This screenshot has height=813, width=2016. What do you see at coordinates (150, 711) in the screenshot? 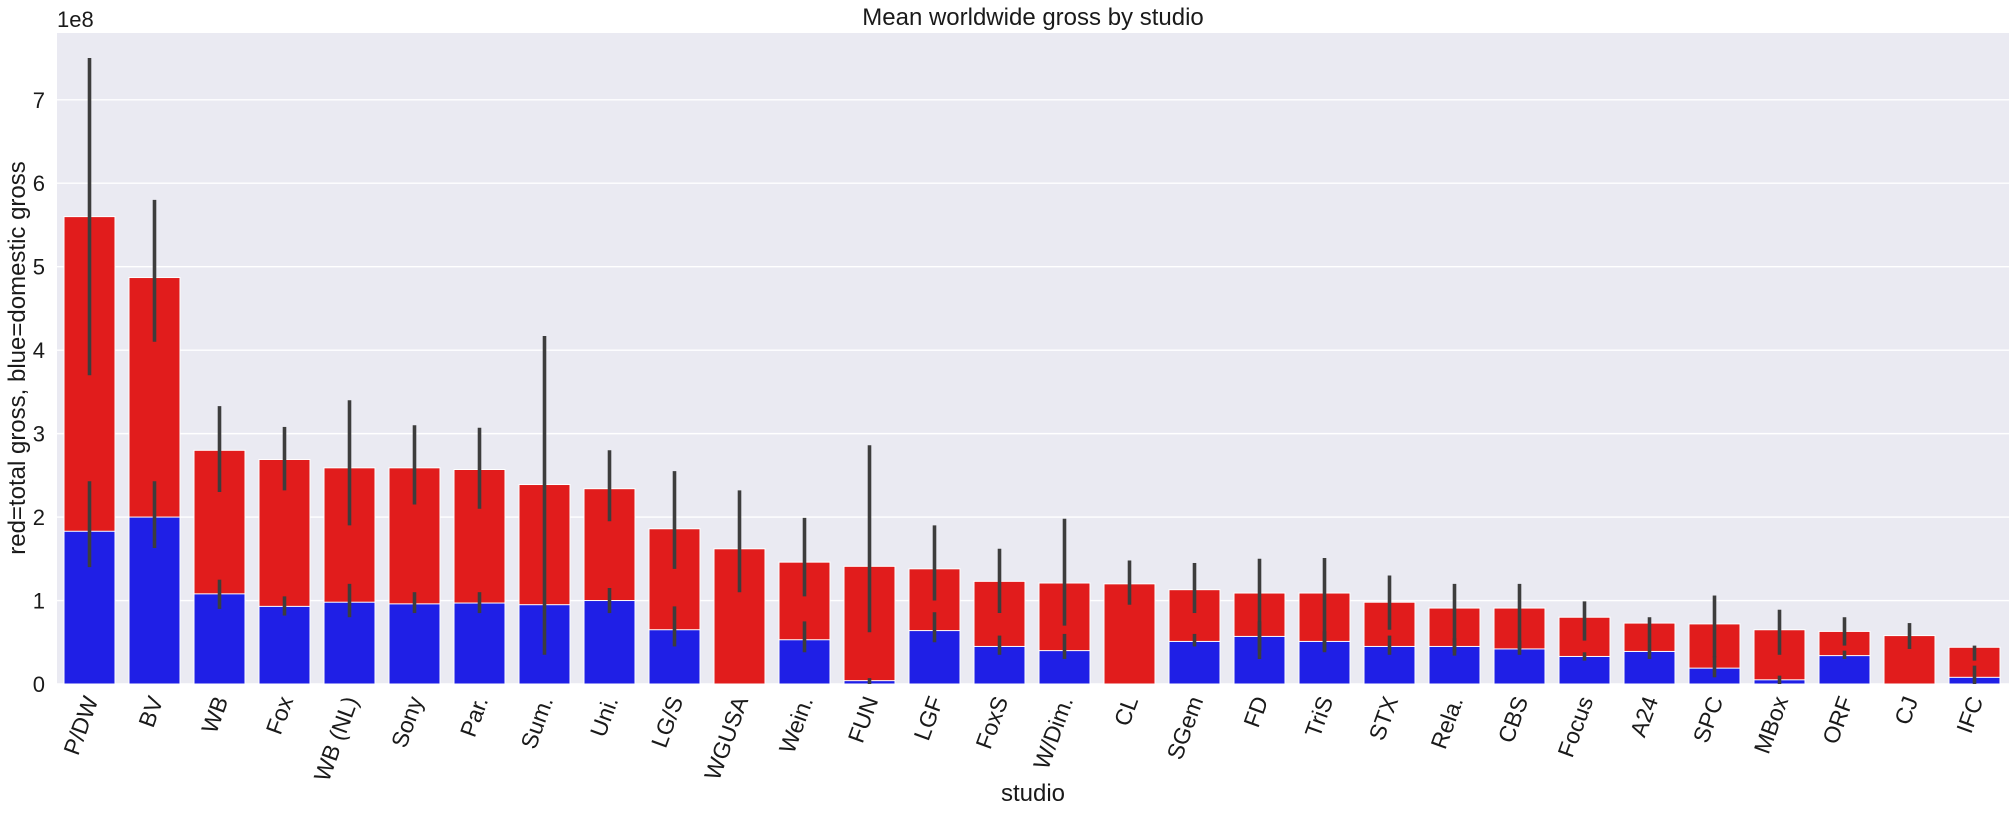
I see `x-tick-label: BV` at bounding box center [150, 711].